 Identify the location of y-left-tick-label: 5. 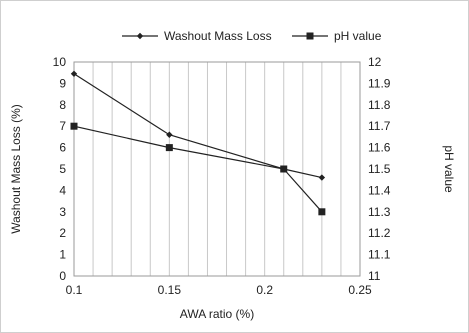
(62, 169).